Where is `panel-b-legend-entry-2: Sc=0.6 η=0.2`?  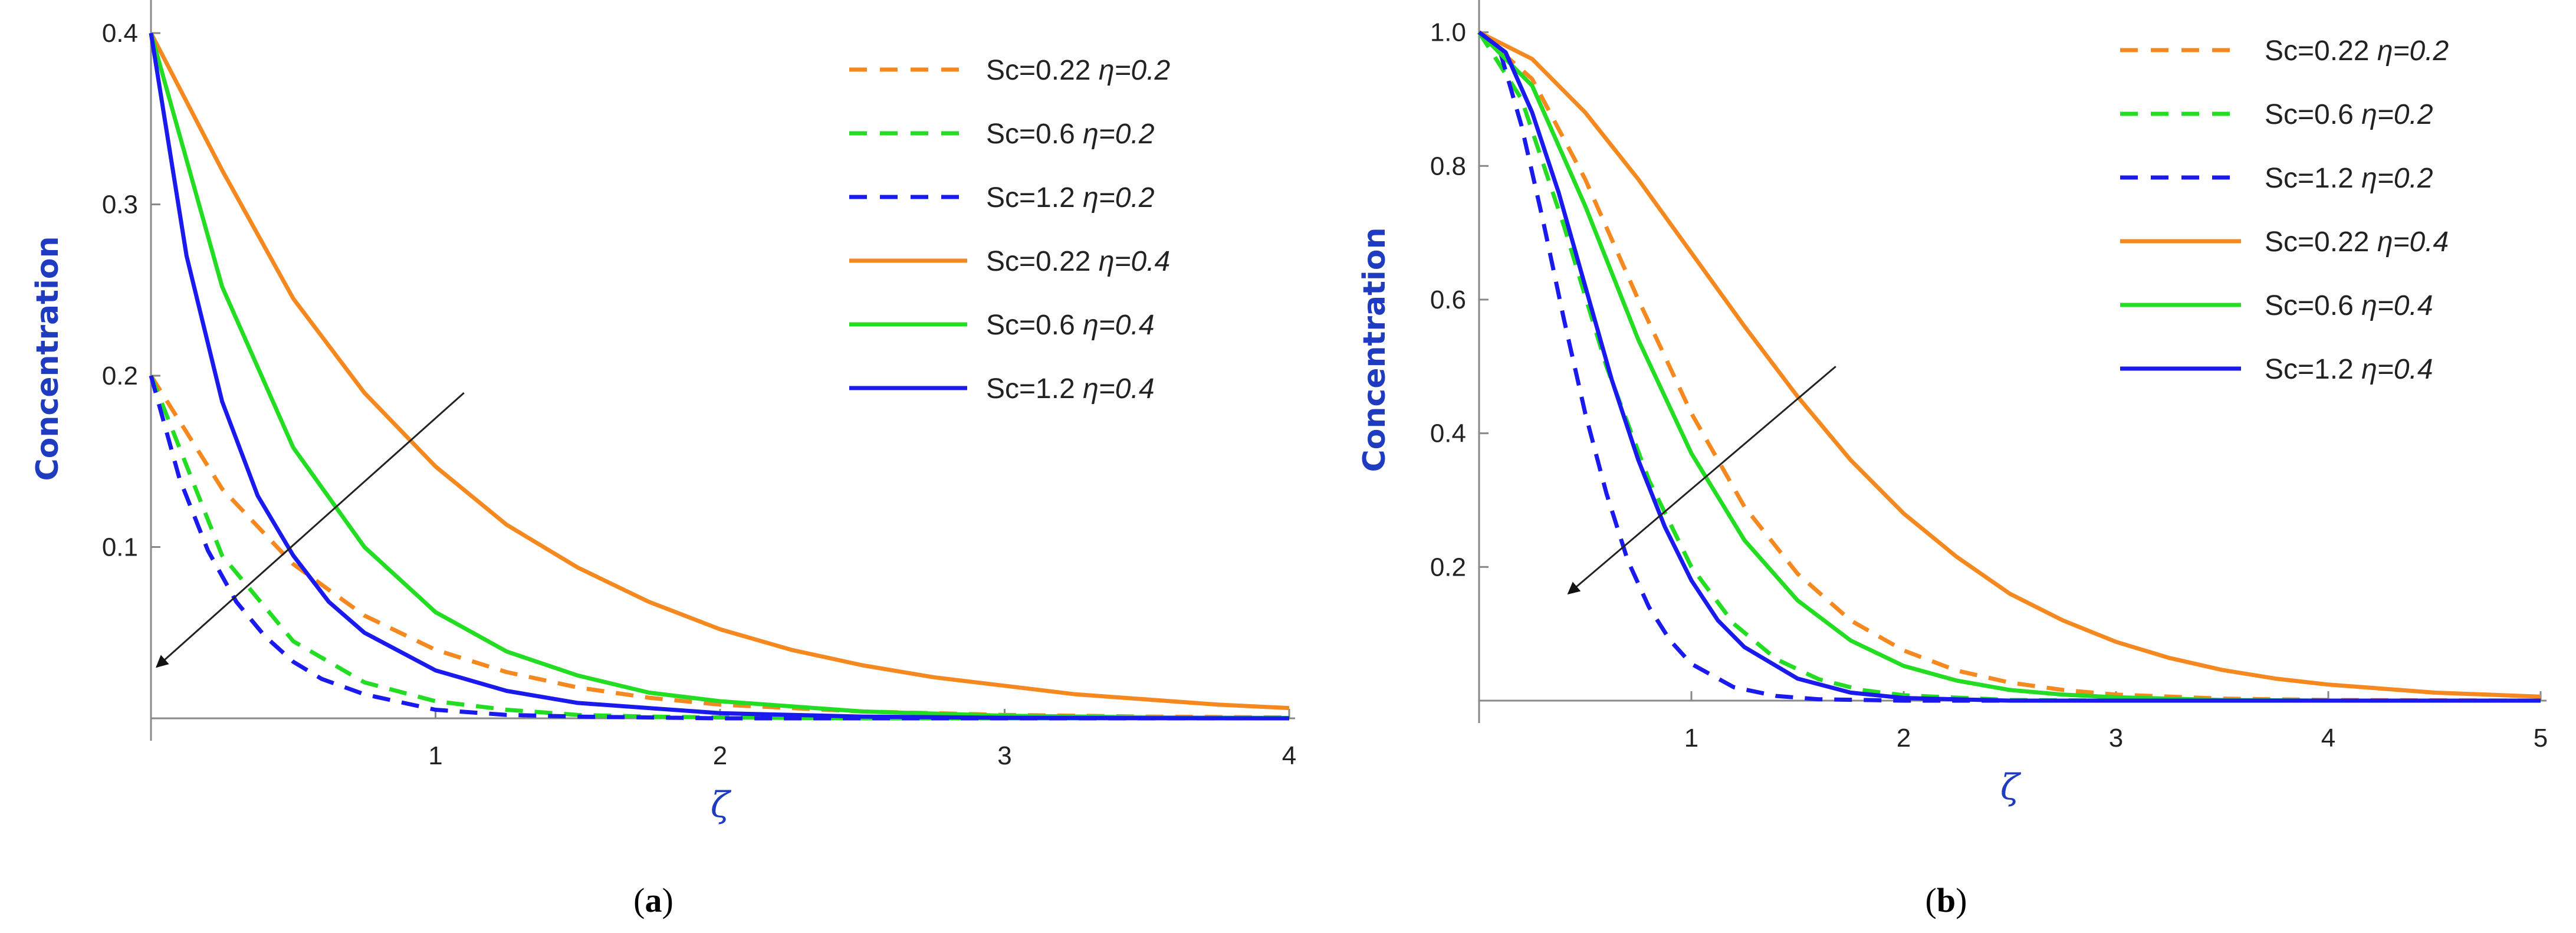
panel-b-legend-entry-2: Sc=0.6 η=0.2 is located at coordinates (2349, 114).